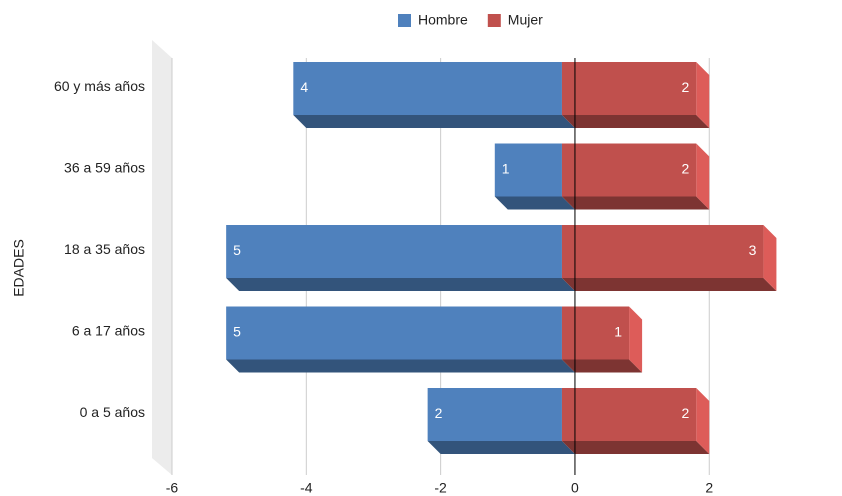  Describe the element at coordinates (112, 412) in the screenshot. I see `y-tick-label: 0 a 5 años` at that location.